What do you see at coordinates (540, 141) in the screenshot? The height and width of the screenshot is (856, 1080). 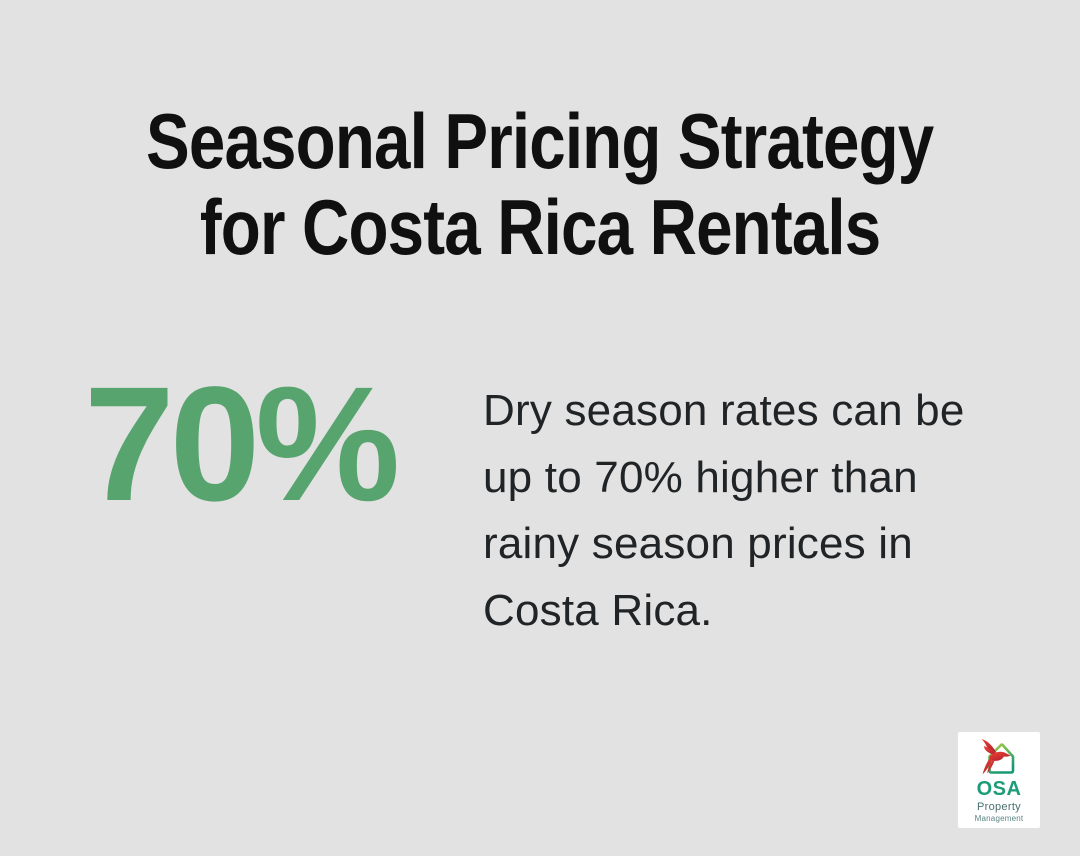 I see `title-line-1: Seasonal Pricing Strategy` at bounding box center [540, 141].